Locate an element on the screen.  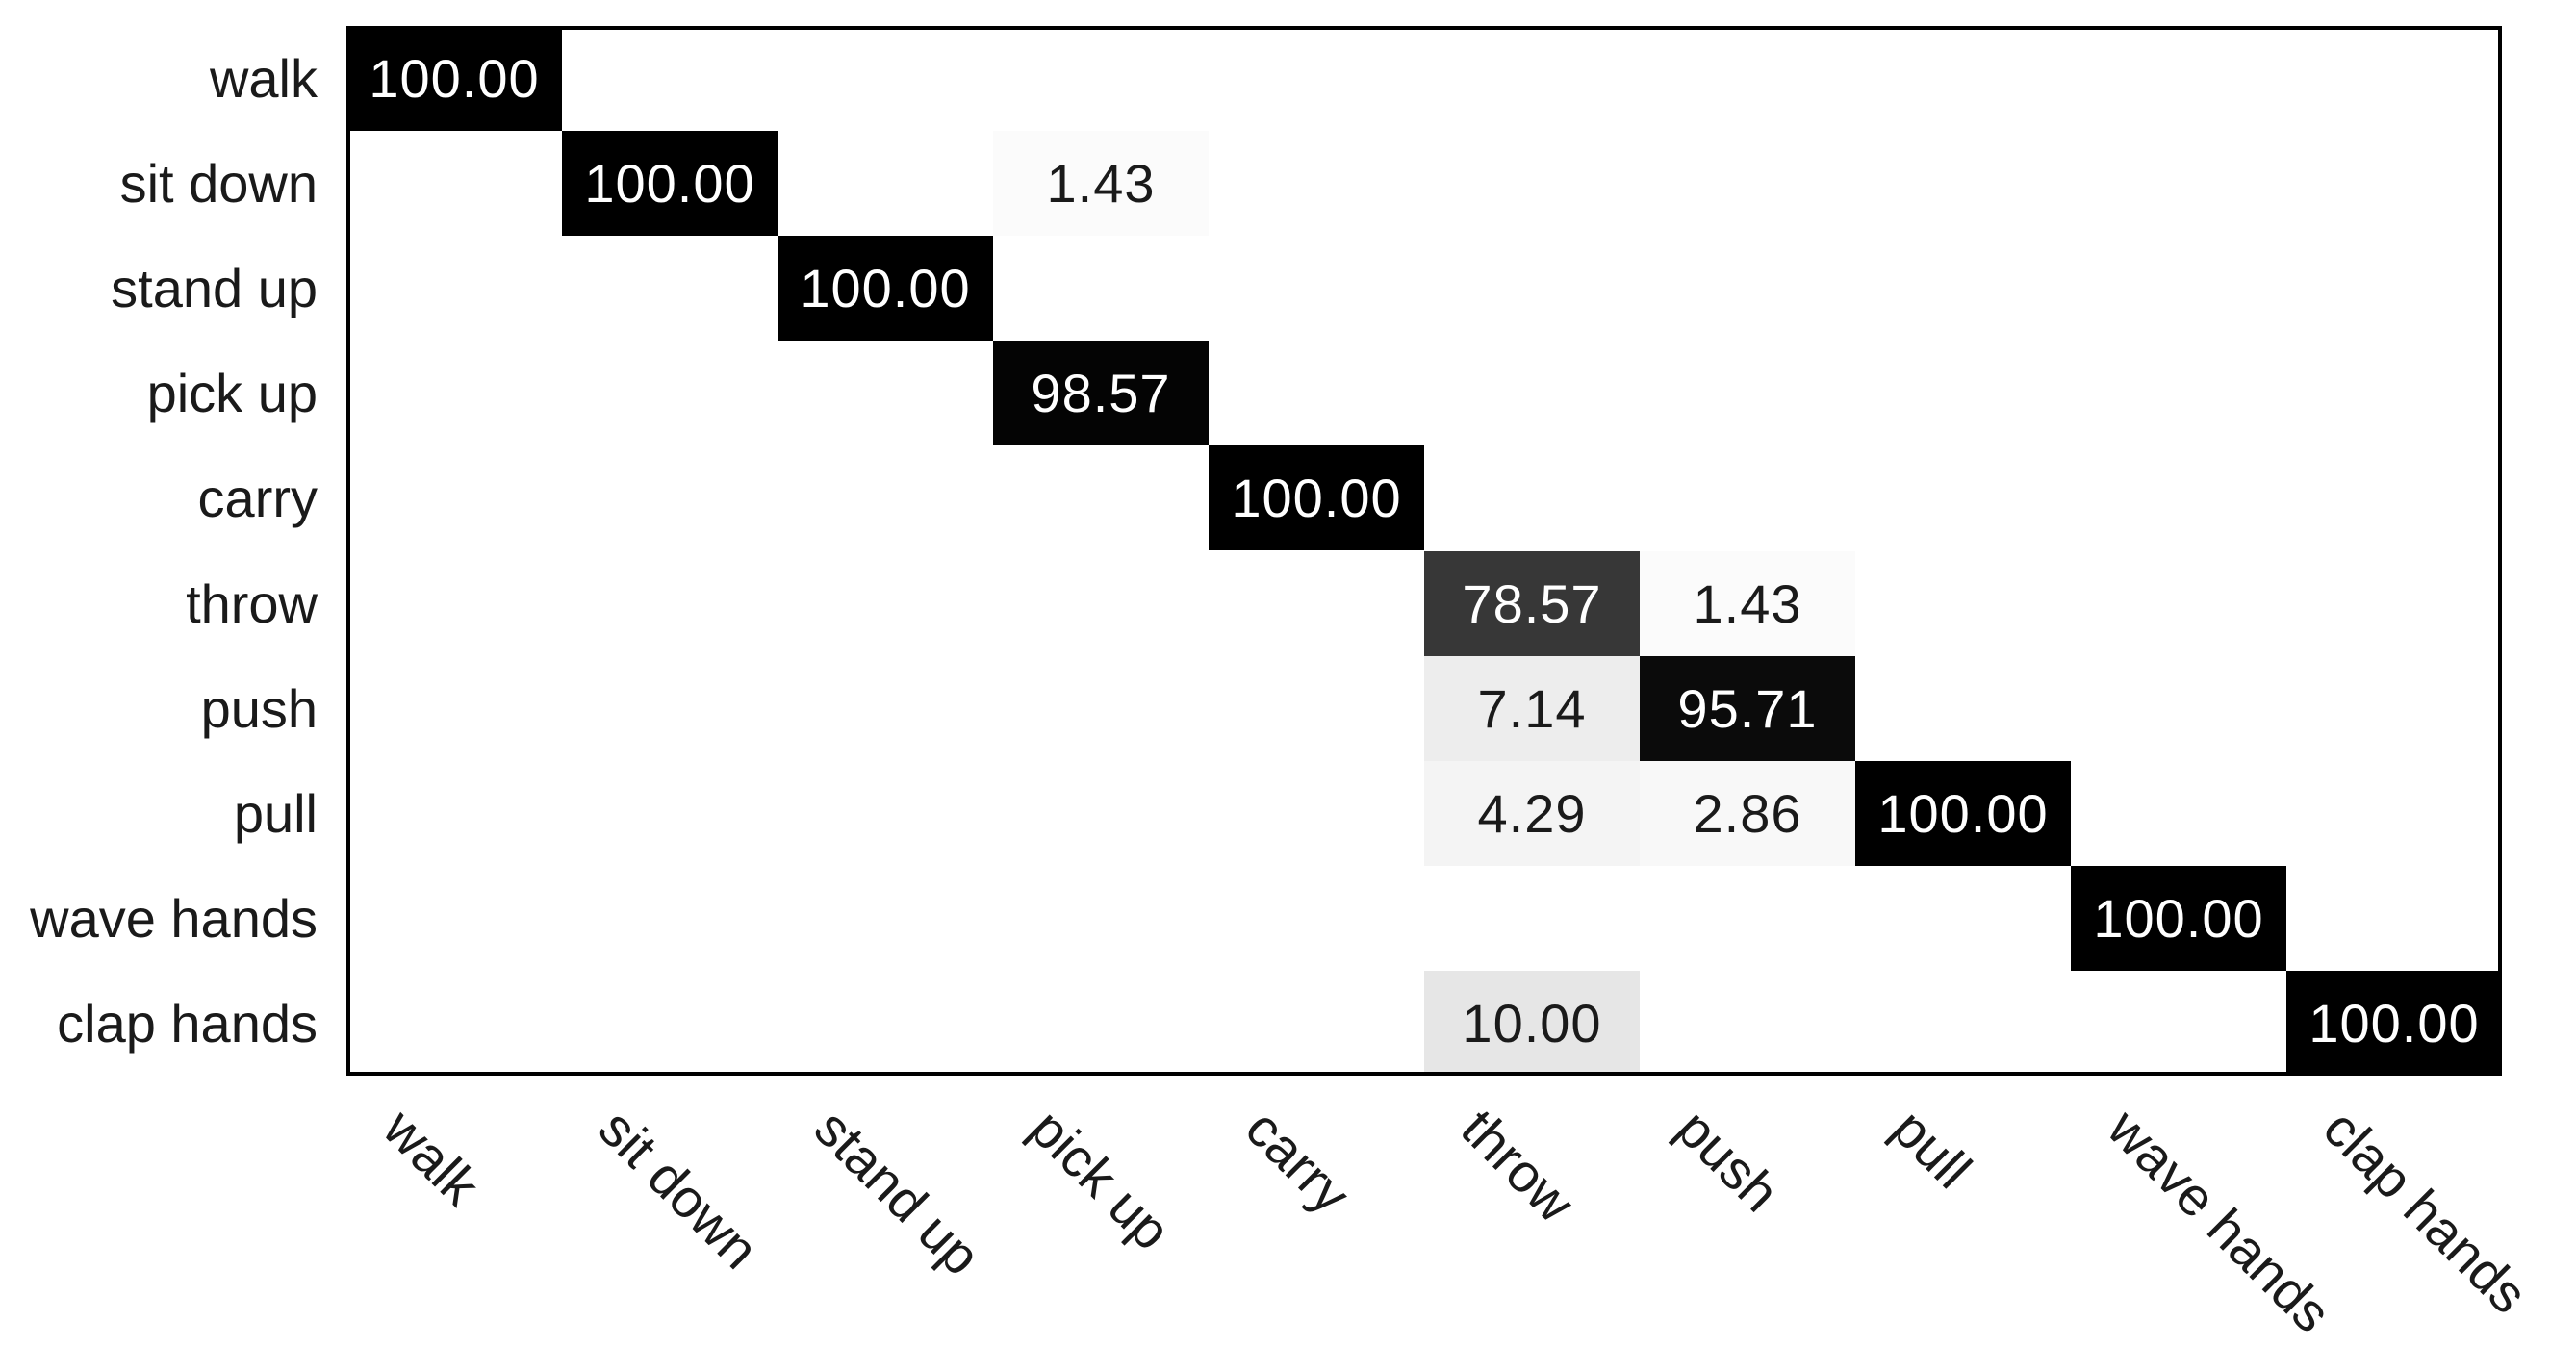
matrix-cell-throw-throw: 78.57 is located at coordinates (1532, 603).